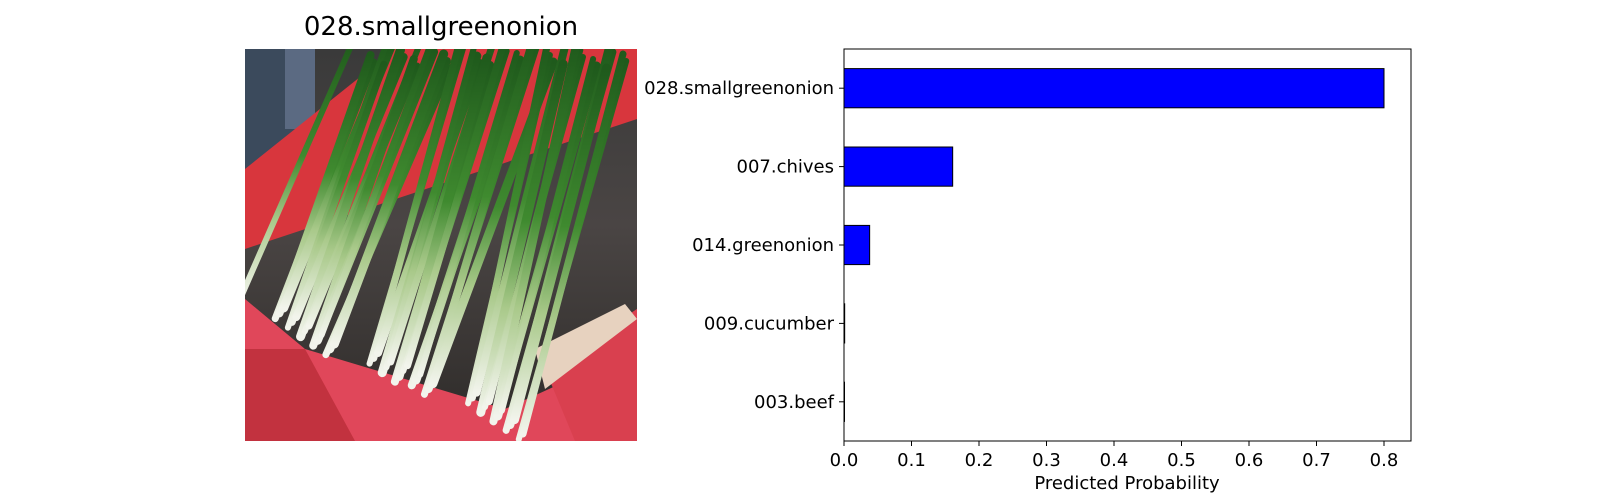 Image resolution: width=1600 pixels, height=500 pixels. I want to click on bar-014.greenonion, so click(857, 245).